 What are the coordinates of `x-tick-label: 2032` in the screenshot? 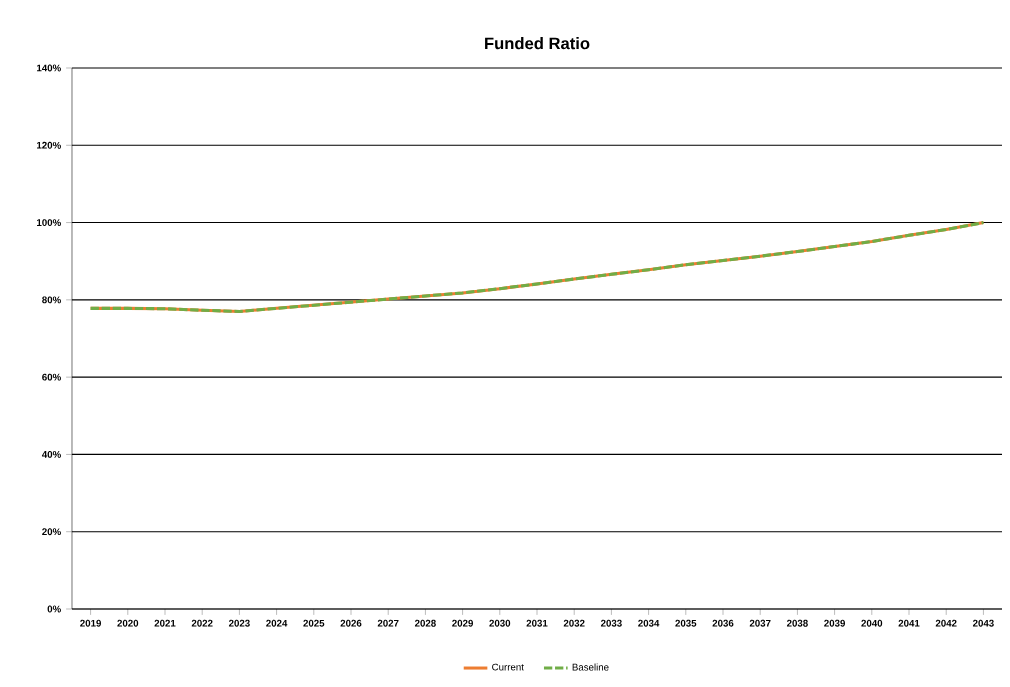 It's located at (574, 623).